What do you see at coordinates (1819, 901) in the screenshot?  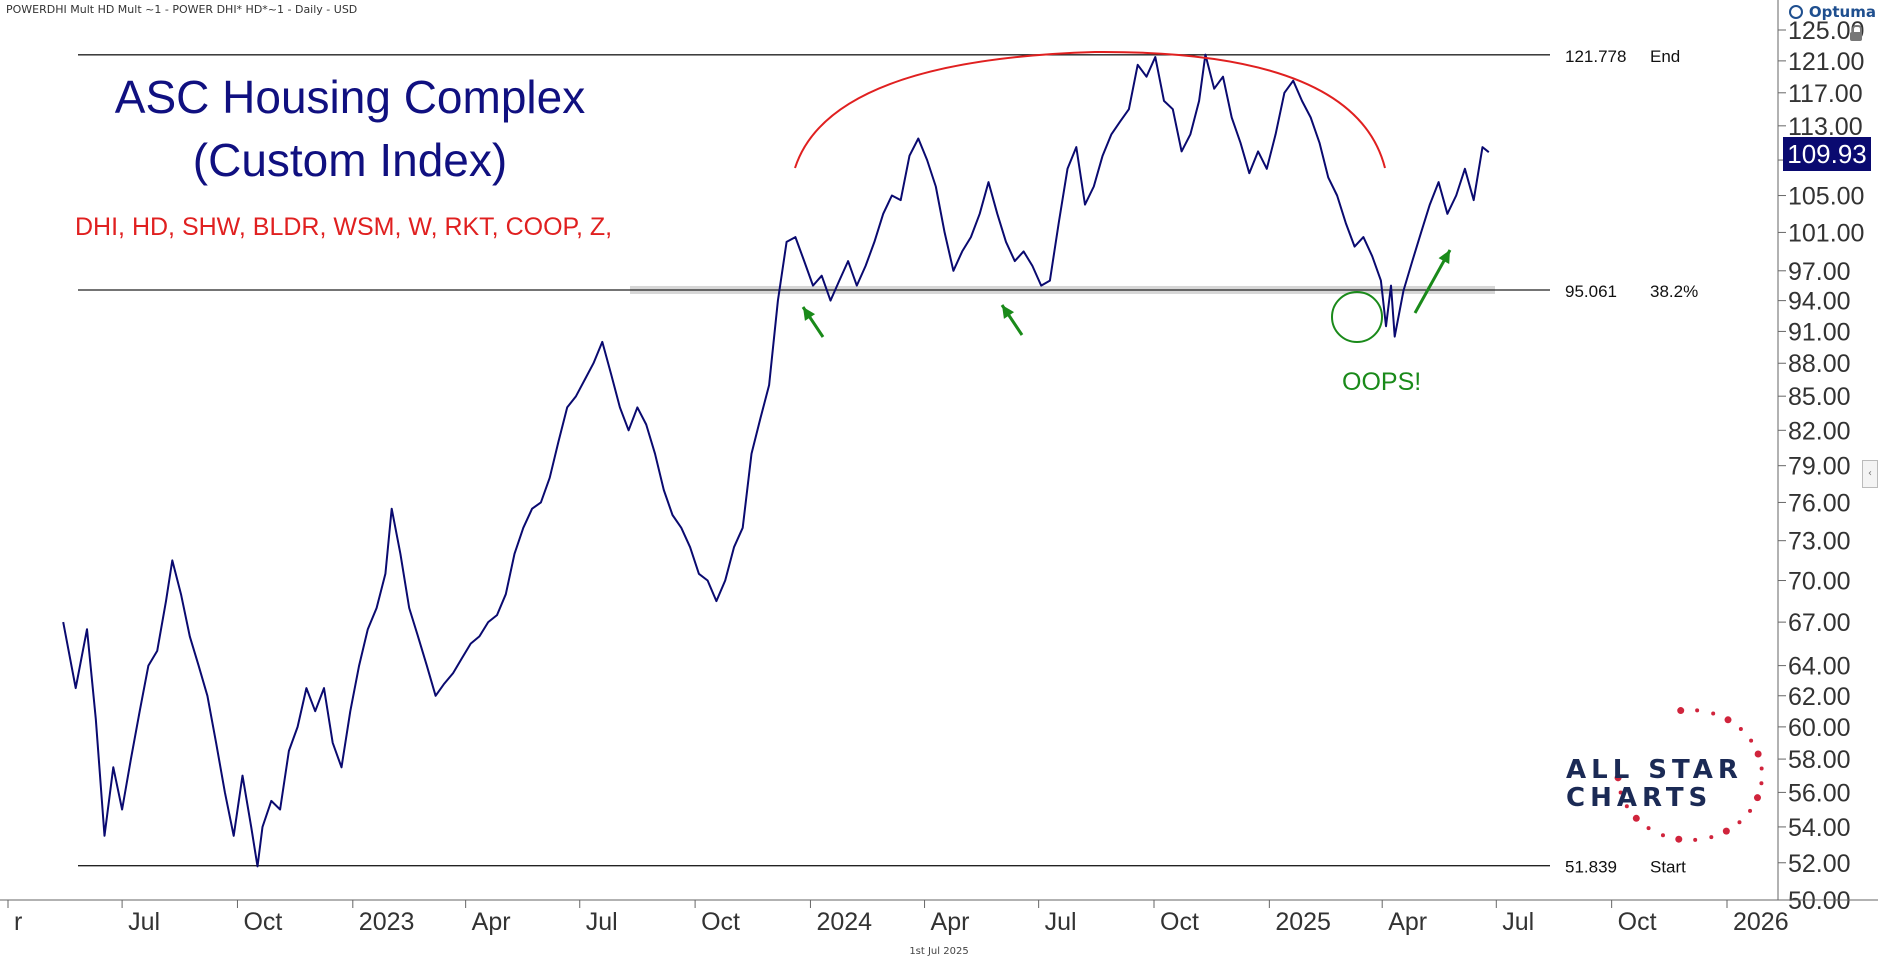 I see `y-tick-label: 50.00` at bounding box center [1819, 901].